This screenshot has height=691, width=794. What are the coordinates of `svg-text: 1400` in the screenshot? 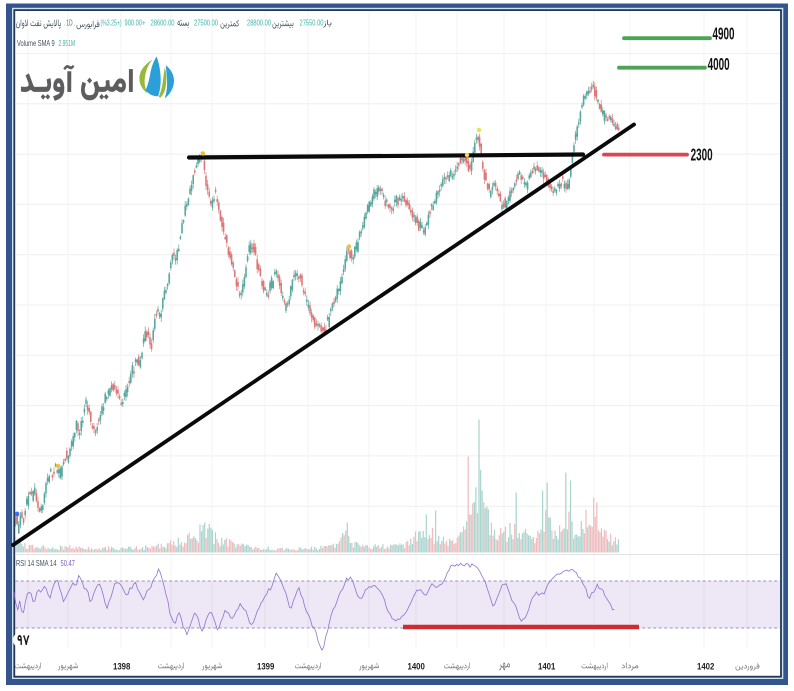 It's located at (417, 666).